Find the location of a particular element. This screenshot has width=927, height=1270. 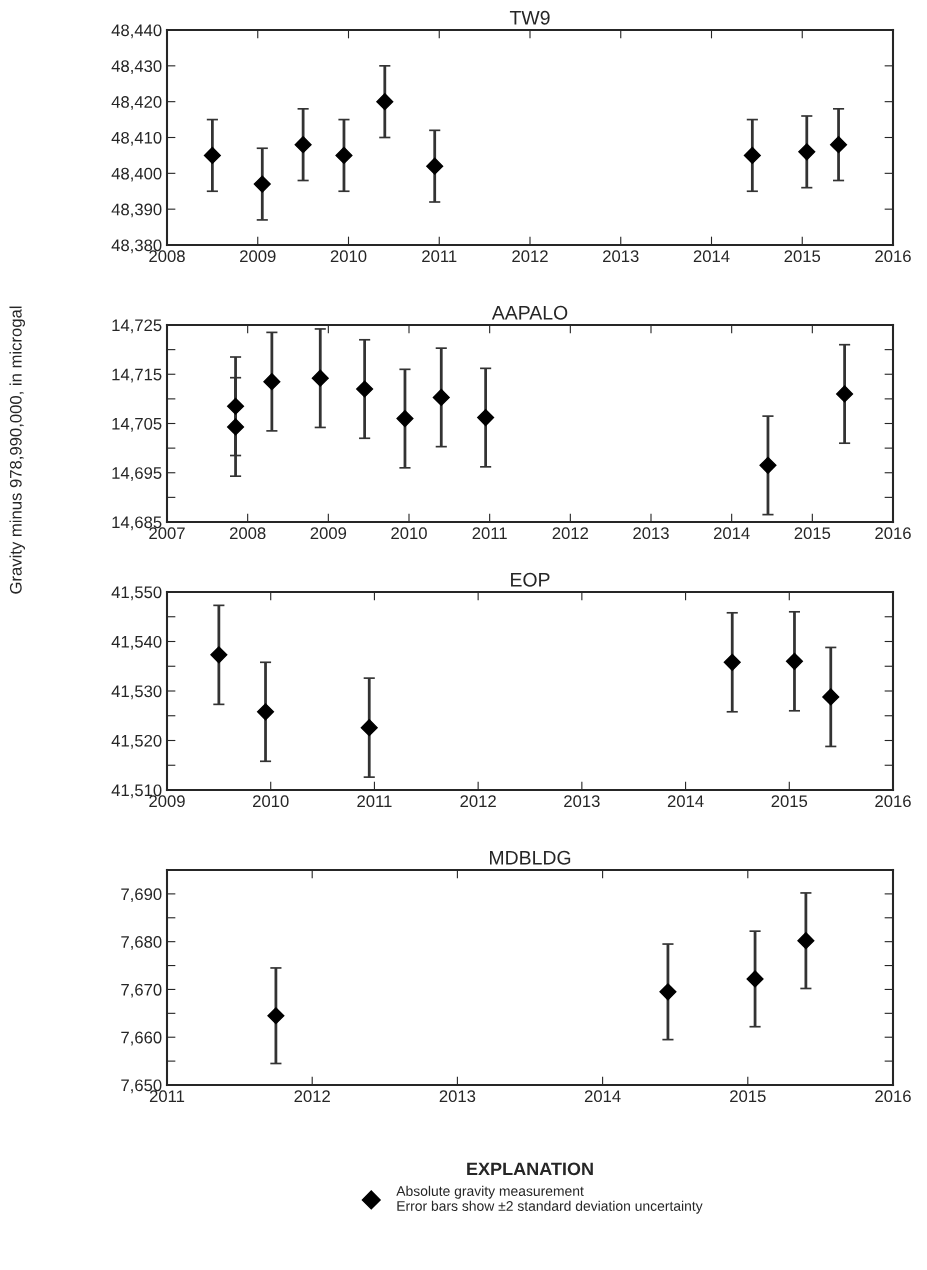

y-tick-label: 48,390 is located at coordinates (136, 210).